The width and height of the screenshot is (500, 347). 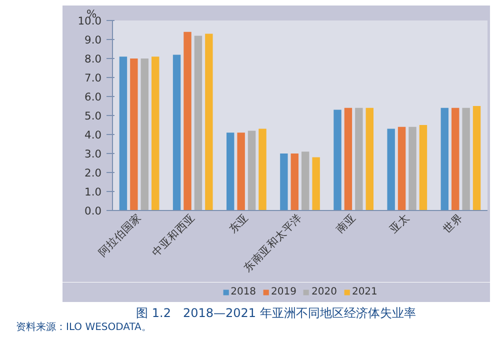 I want to click on y-tick-label: 5.0, so click(x=93, y=116).